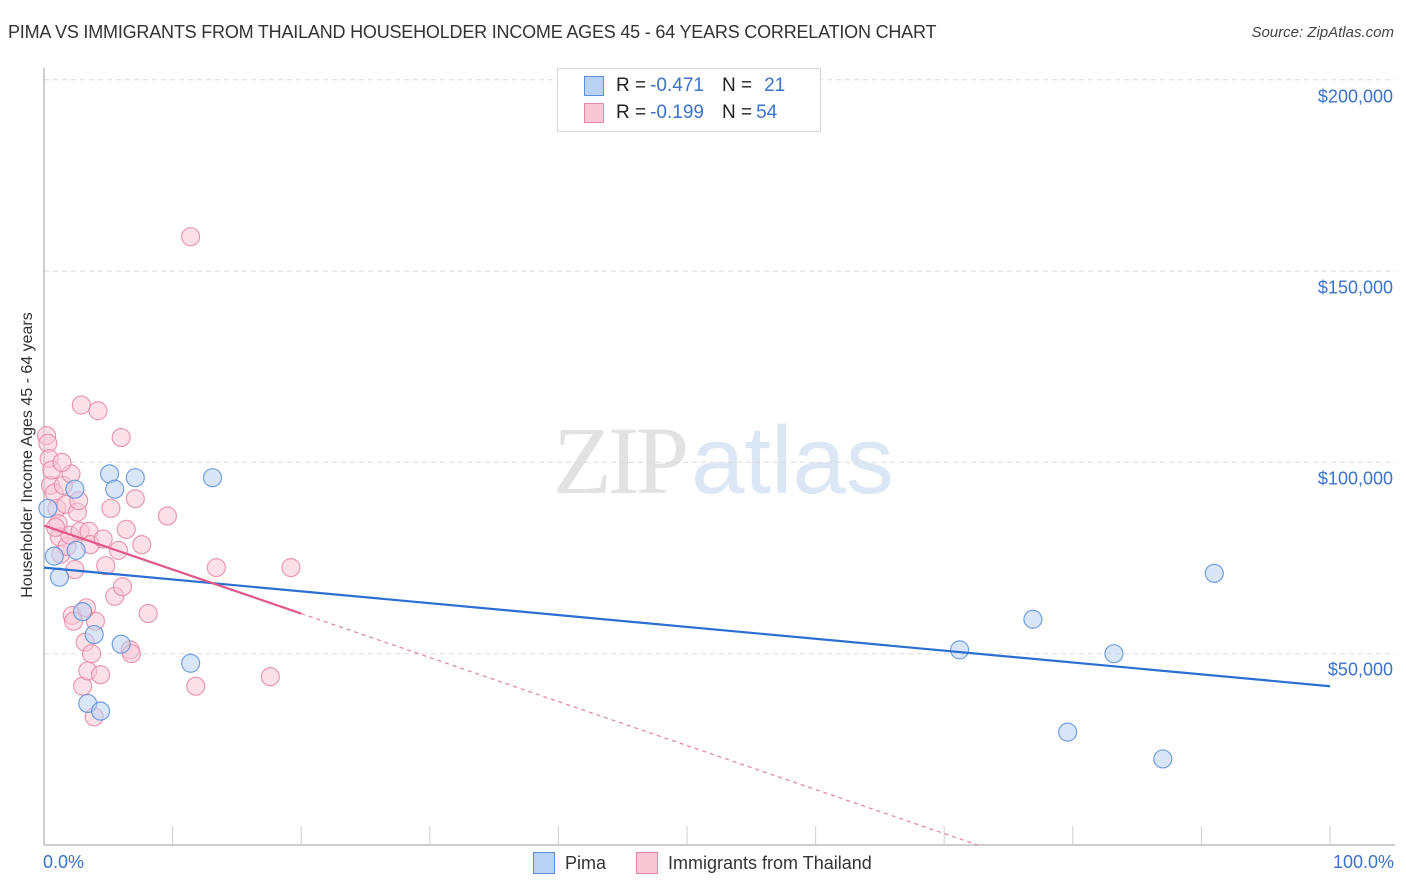  What do you see at coordinates (27, 455) in the screenshot?
I see `y-axis-label: Householder Income Ages 45 - 64 years` at bounding box center [27, 455].